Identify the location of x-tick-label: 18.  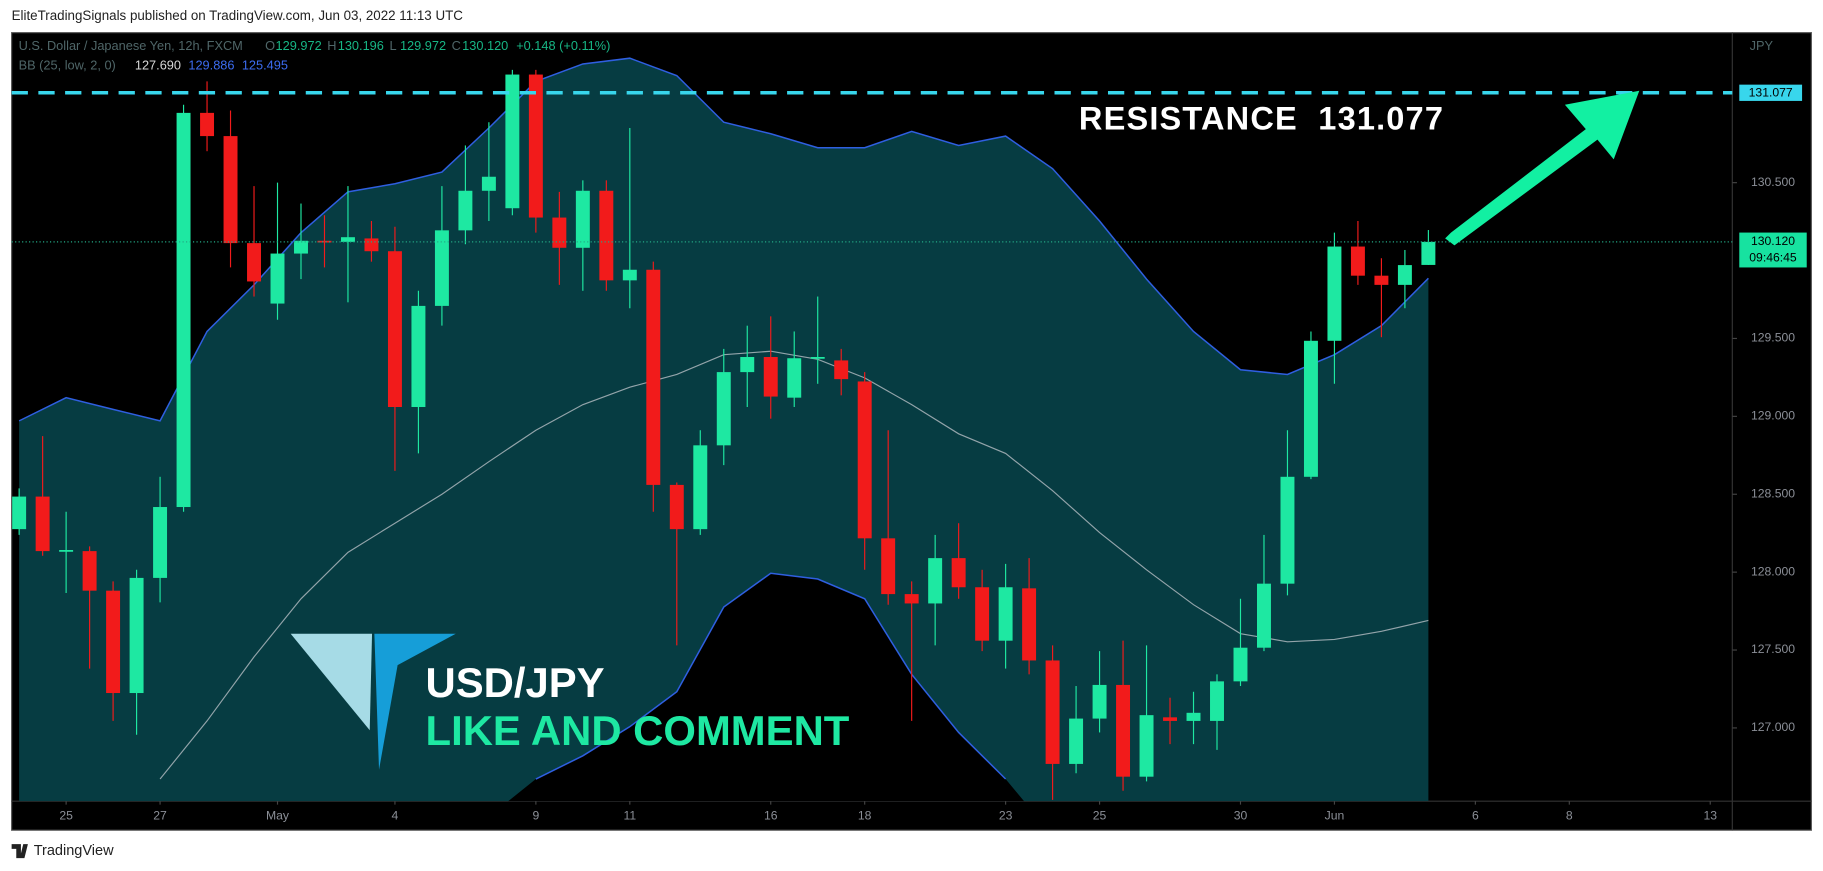
(865, 815).